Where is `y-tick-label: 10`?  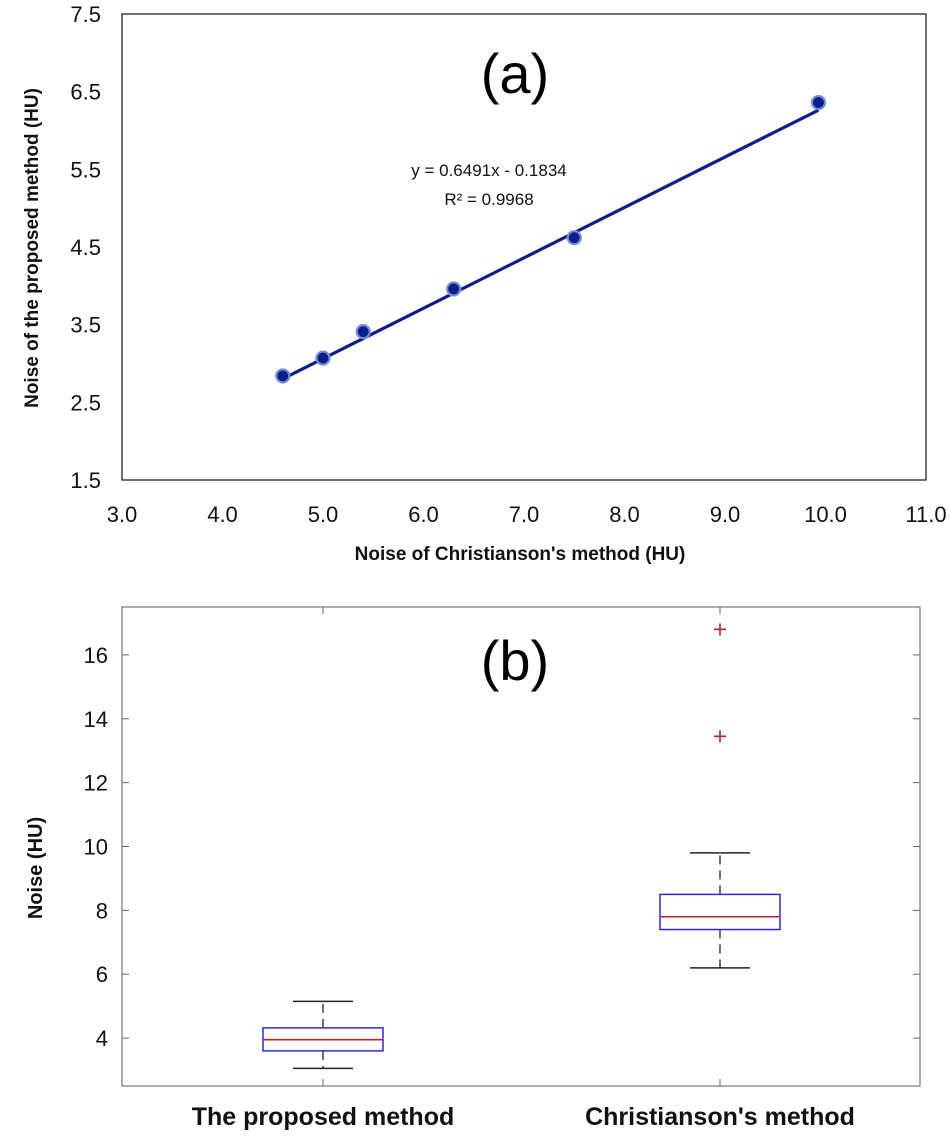 y-tick-label: 10 is located at coordinates (96, 847).